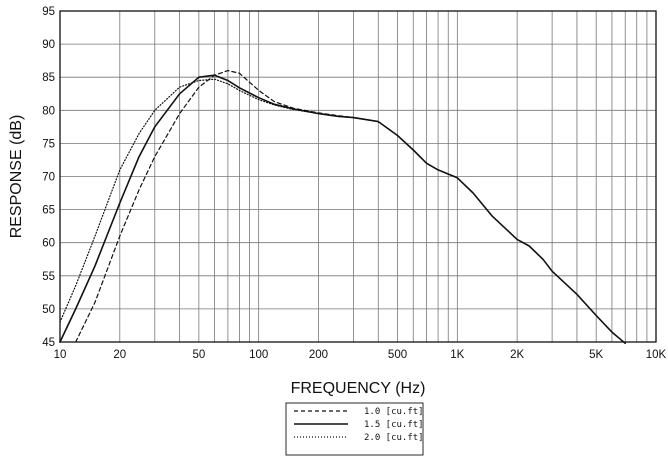 Image resolution: width=668 pixels, height=466 pixels. What do you see at coordinates (48, 111) in the screenshot?
I see `y-tick-label: 80` at bounding box center [48, 111].